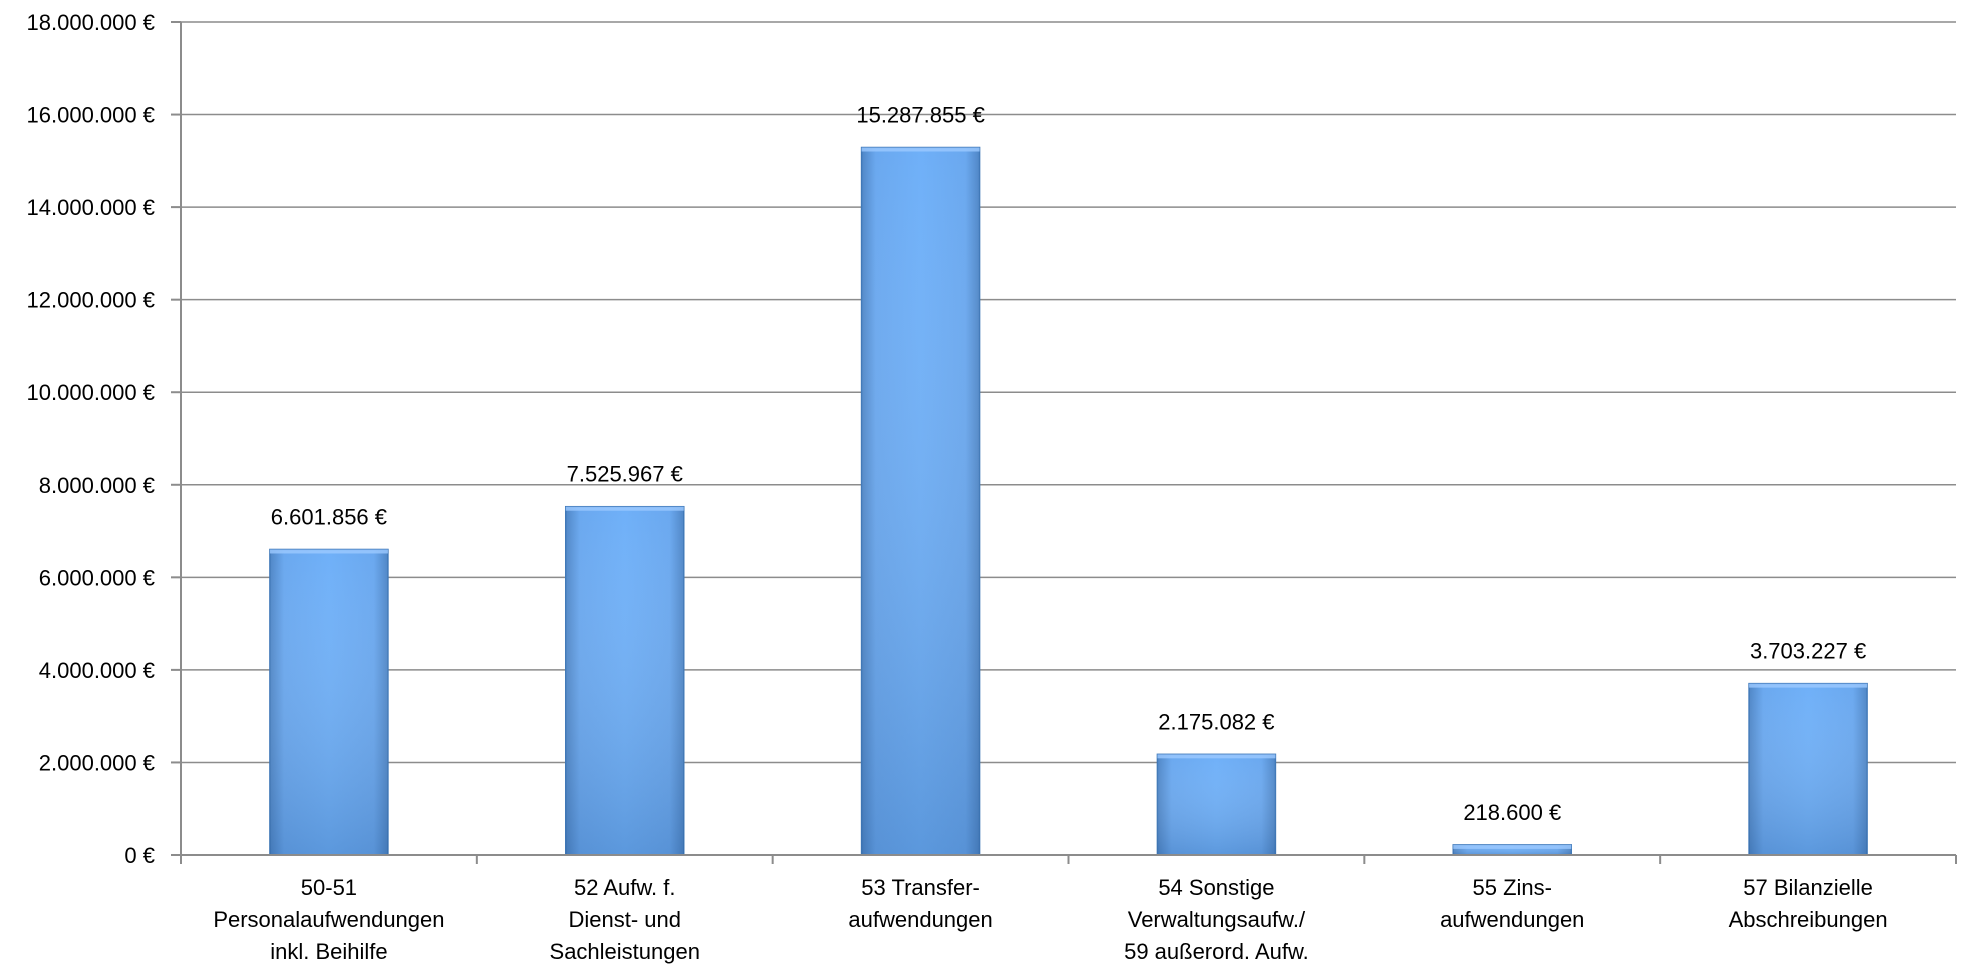  Describe the element at coordinates (97, 485) in the screenshot. I see `y-tick-label: 8.000.000 €` at that location.